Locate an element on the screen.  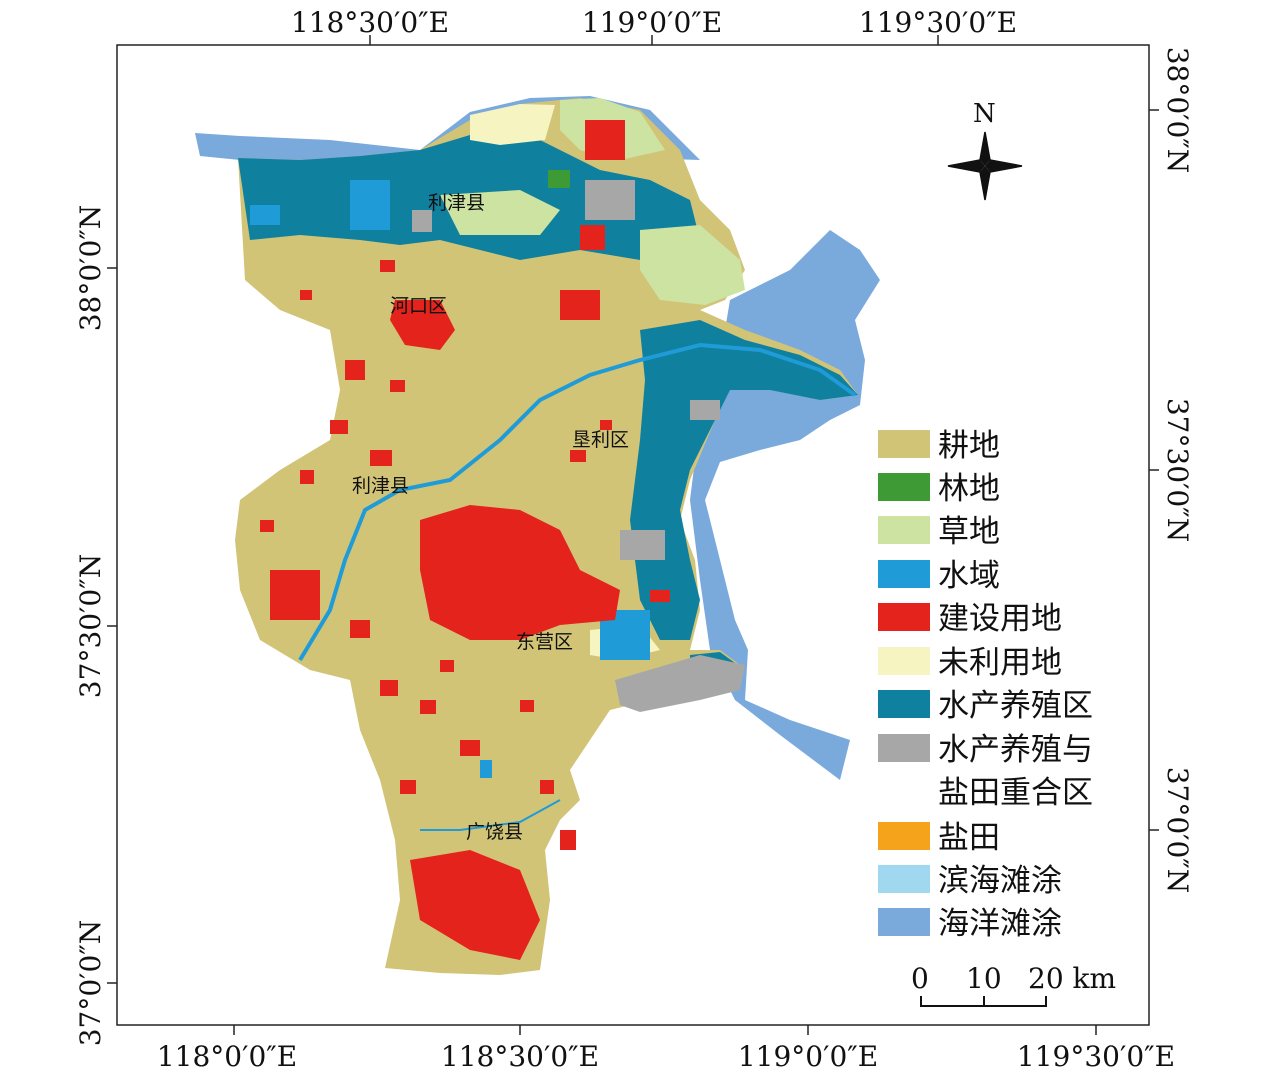
aquaculture-saltpan-zones is located at coordinates (578, 446).